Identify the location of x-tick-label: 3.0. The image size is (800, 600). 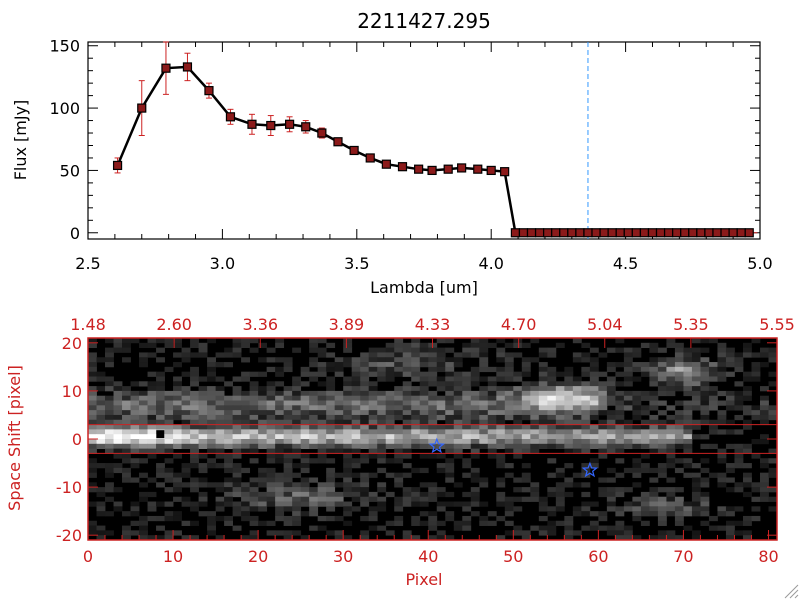
(222, 263).